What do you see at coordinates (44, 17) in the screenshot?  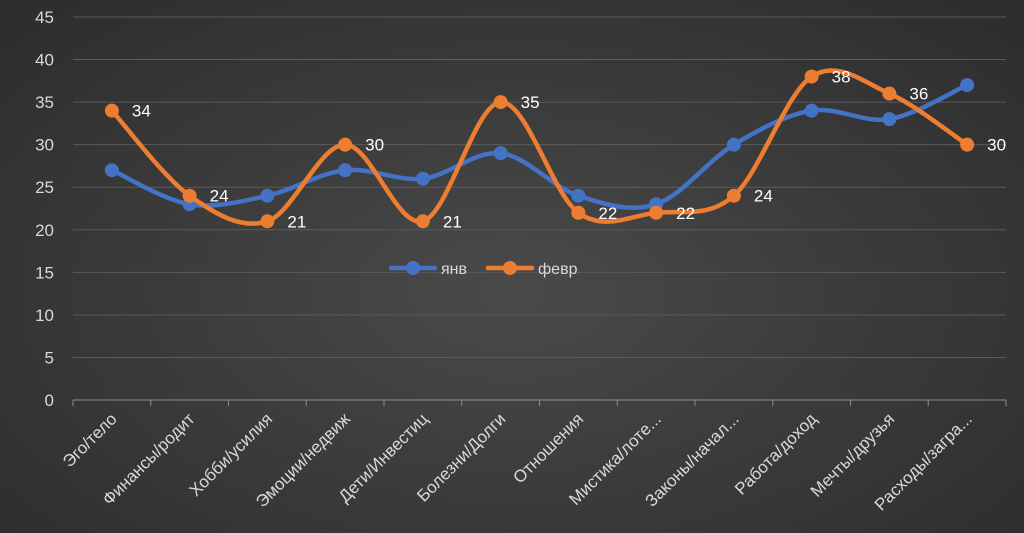 I see `y-tick-label: 45` at bounding box center [44, 17].